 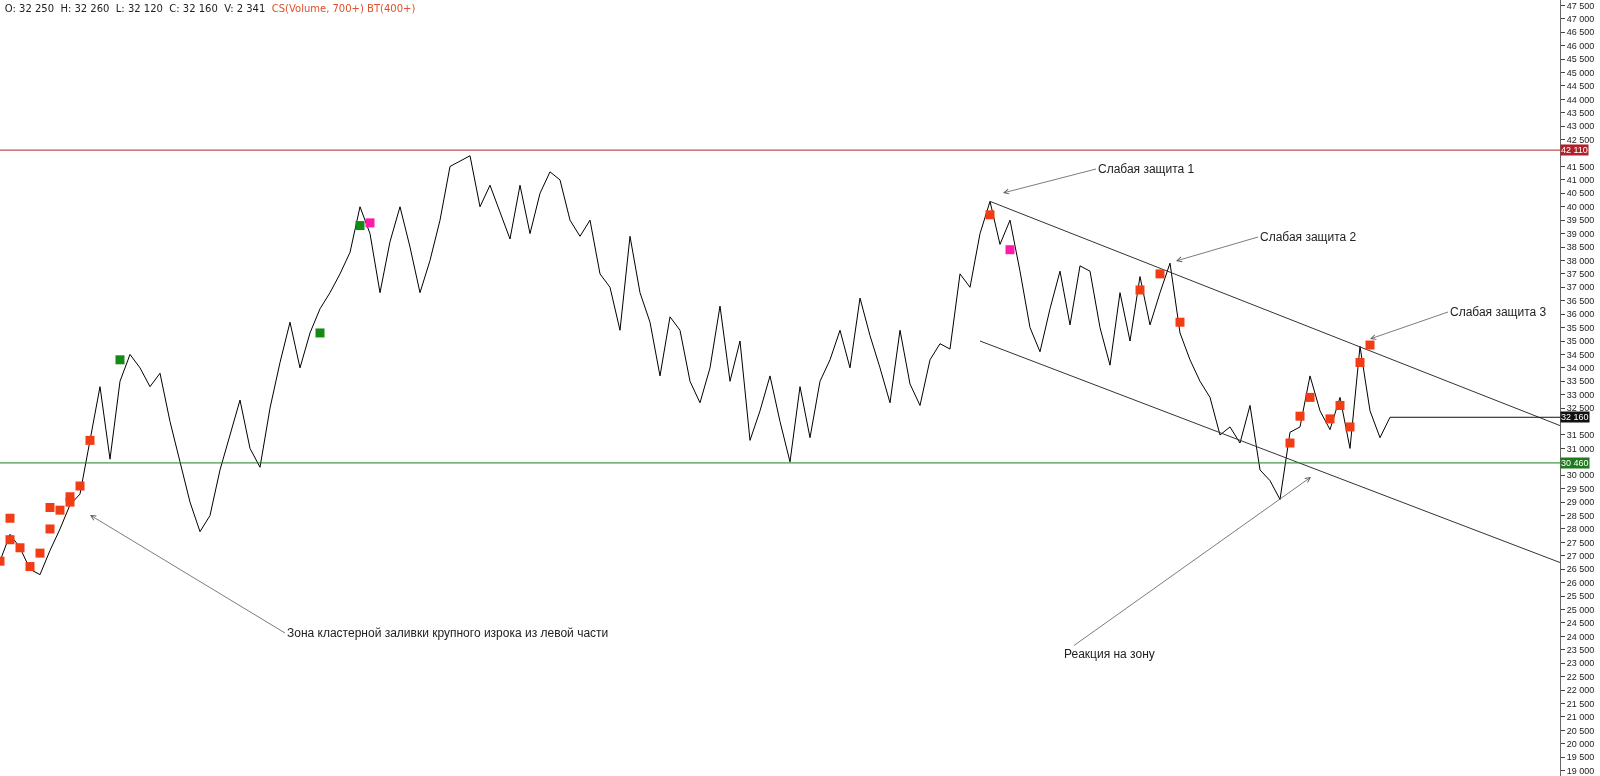 I want to click on y-tick-label: 45 500, so click(x=1580, y=59).